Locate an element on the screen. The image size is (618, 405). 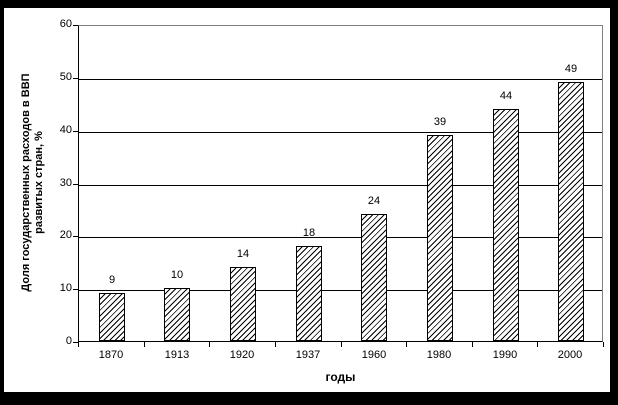
x-tick-label-1980: 1980 is located at coordinates (439, 355).